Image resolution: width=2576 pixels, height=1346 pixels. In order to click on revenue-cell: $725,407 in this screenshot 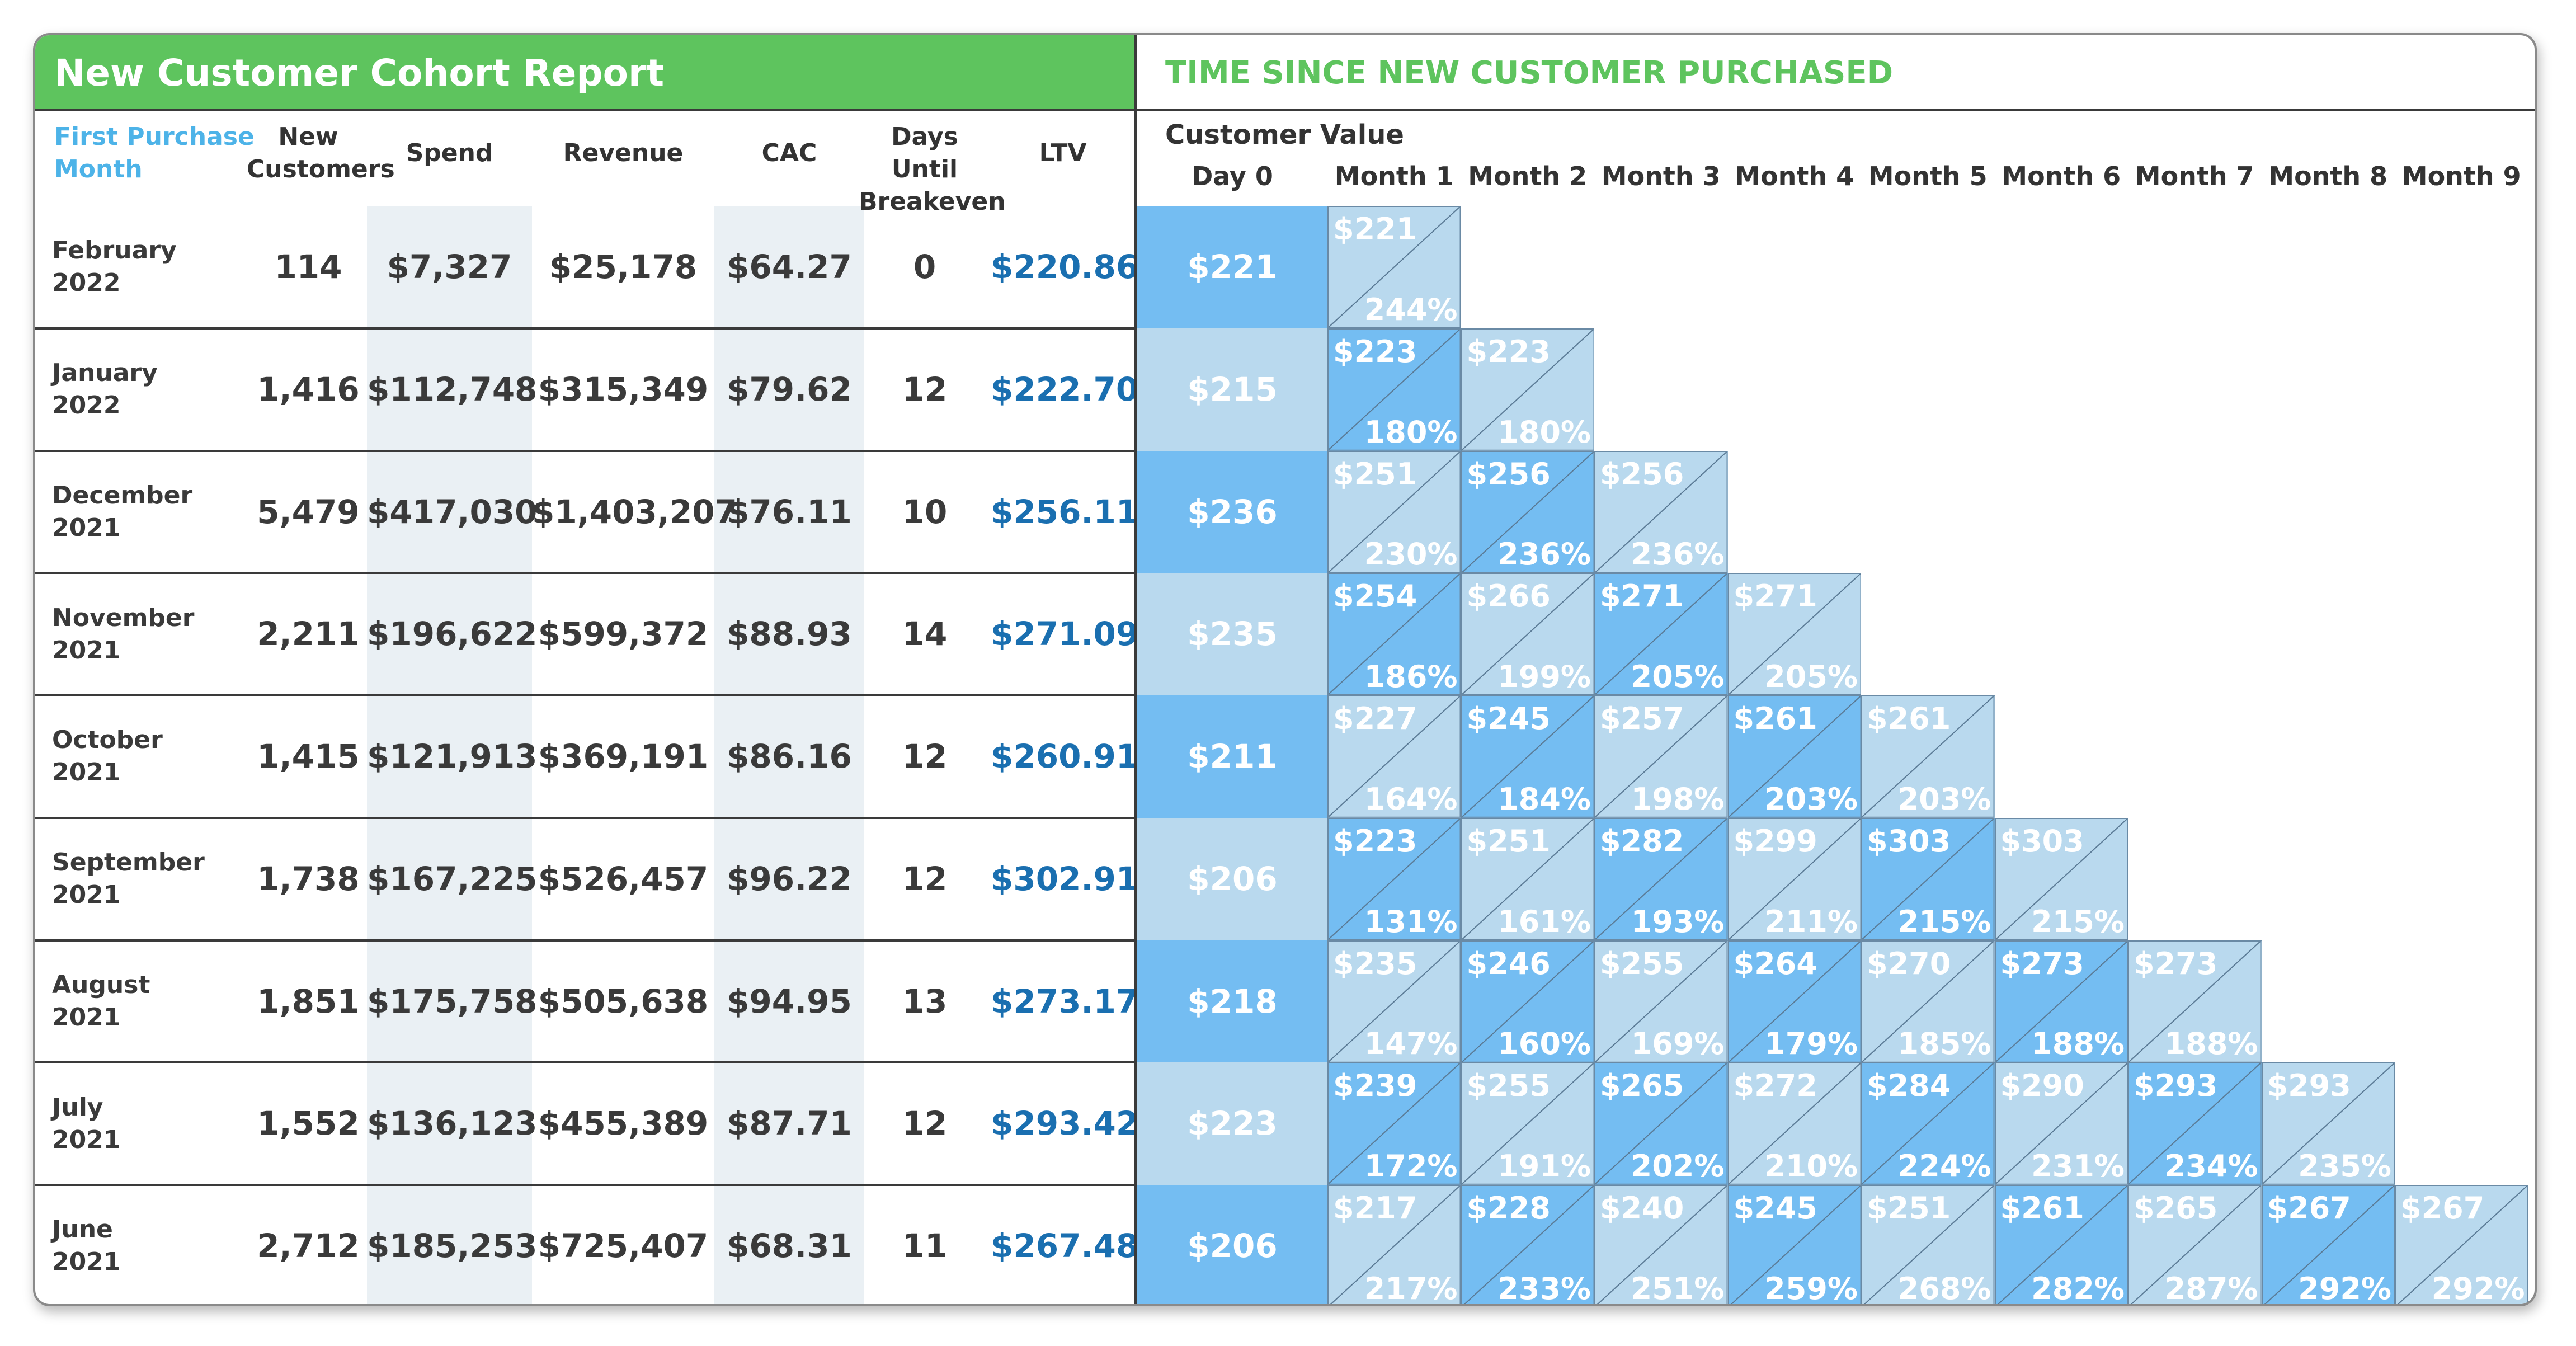, I will do `click(623, 1246)`.